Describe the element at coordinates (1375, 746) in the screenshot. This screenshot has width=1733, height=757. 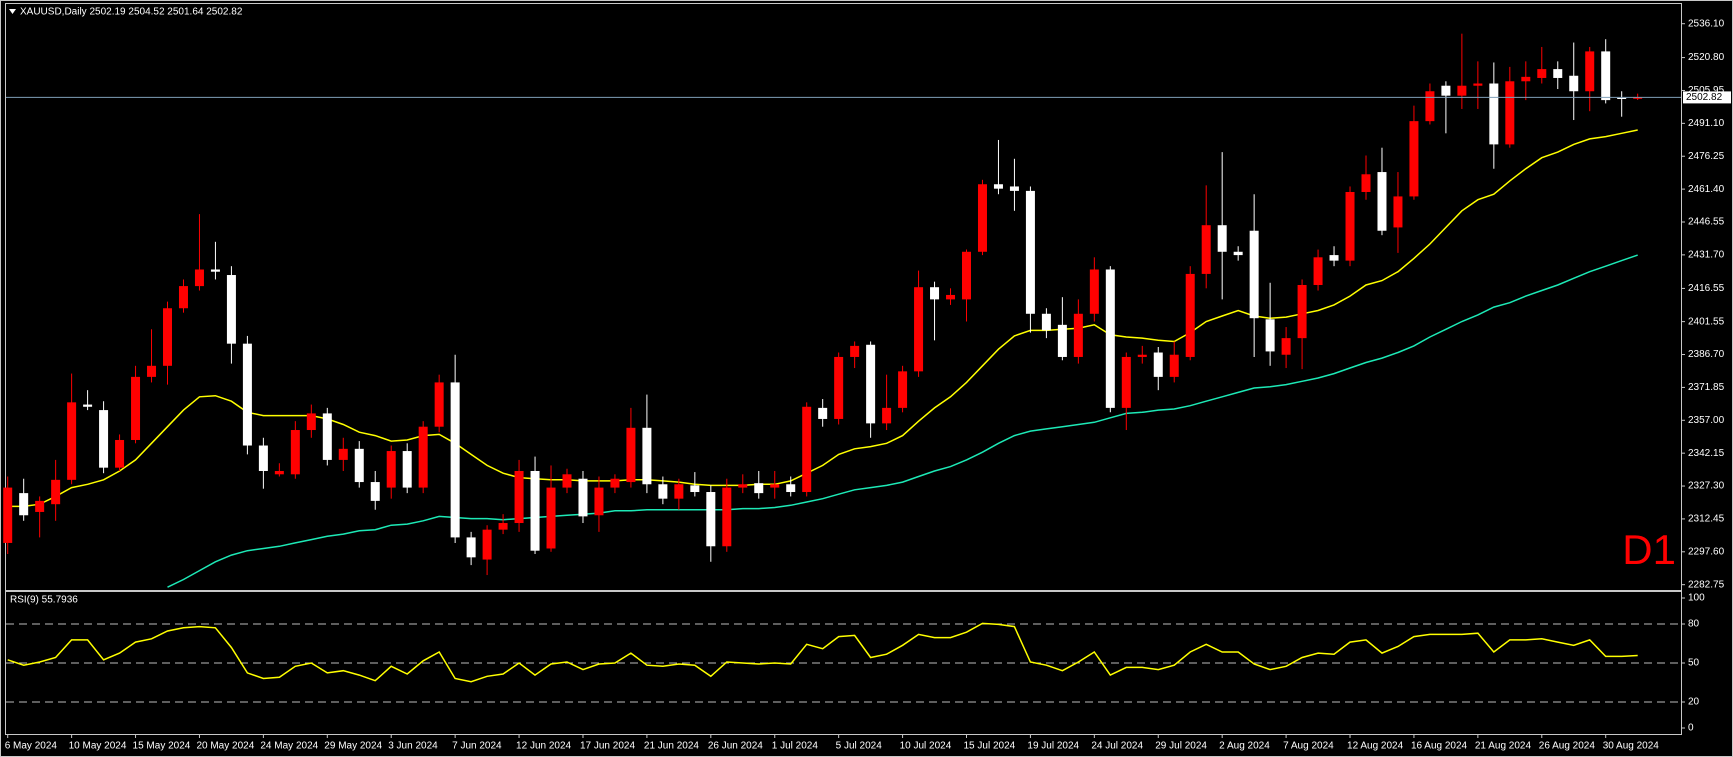
I see `x-tick-label: 12 Aug 2024` at that location.